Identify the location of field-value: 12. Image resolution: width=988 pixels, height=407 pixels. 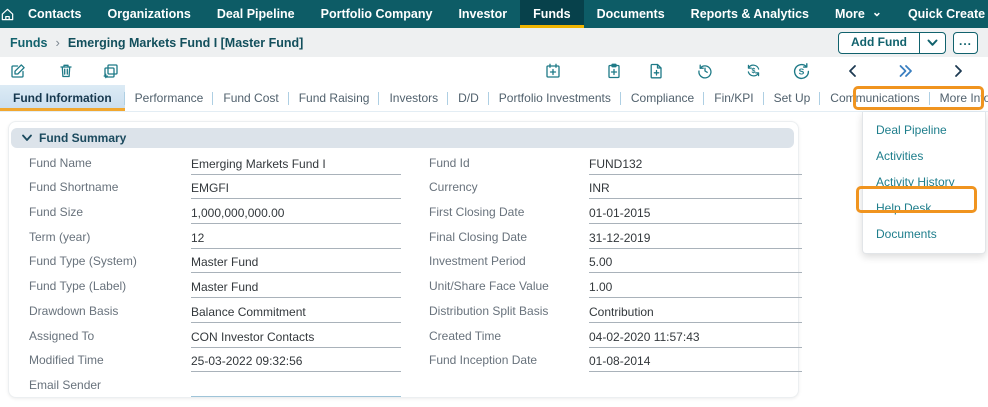
(296, 240).